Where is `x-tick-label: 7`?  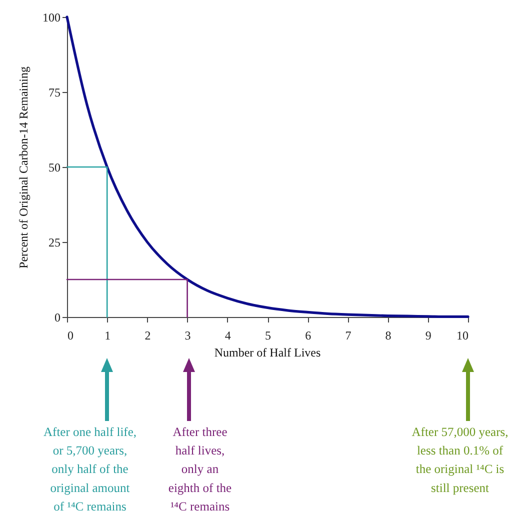 x-tick-label: 7 is located at coordinates (348, 335).